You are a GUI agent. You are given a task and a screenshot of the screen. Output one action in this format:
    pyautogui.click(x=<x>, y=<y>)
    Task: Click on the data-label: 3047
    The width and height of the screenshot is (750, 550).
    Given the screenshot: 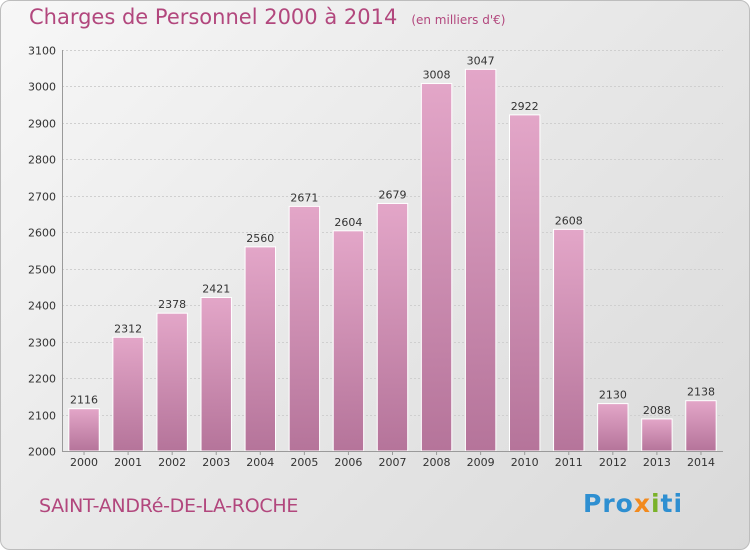 What is the action you would take?
    pyautogui.click(x=481, y=60)
    